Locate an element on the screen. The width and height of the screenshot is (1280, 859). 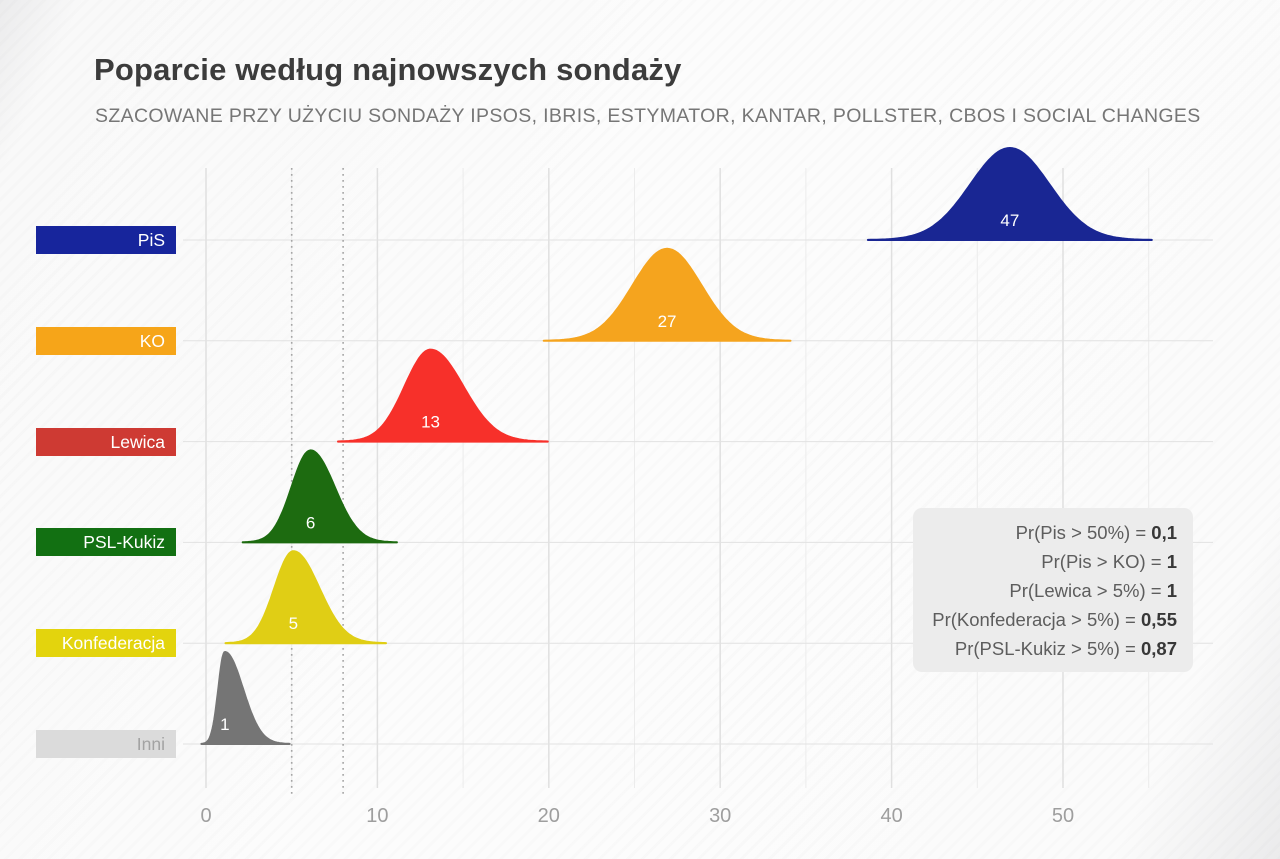
density-curve-pis is located at coordinates (1009, 194).